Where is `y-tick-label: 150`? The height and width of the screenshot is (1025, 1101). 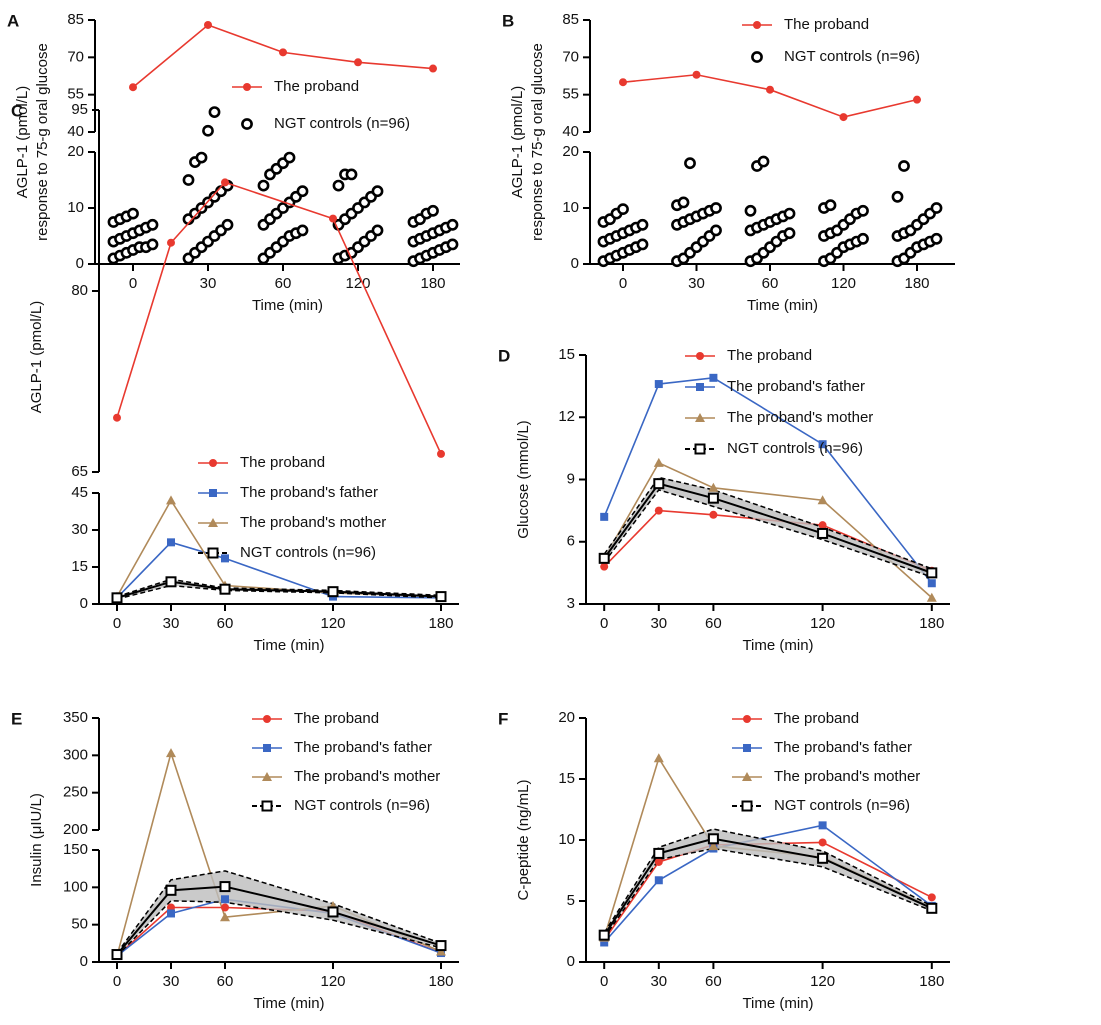 y-tick-label: 150 is located at coordinates (75, 849).